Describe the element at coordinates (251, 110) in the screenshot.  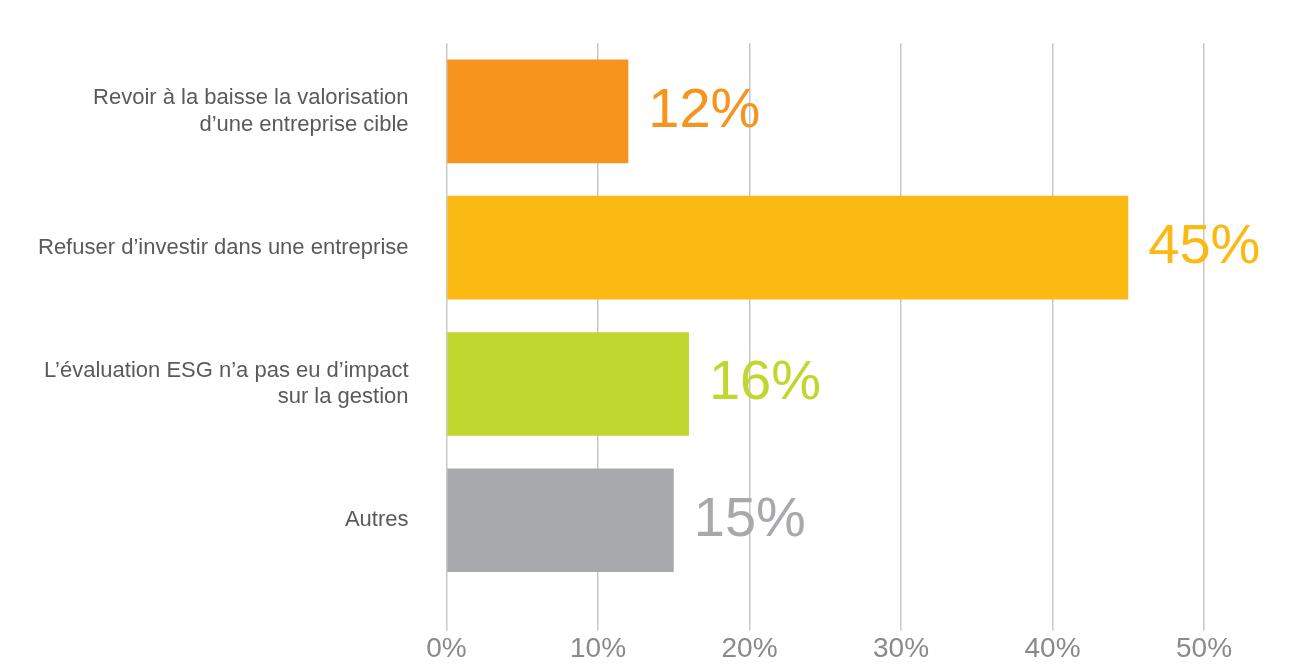
I see `y-tick-label: Revoir à la baisse la valorisation d’une entreprise cible` at that location.